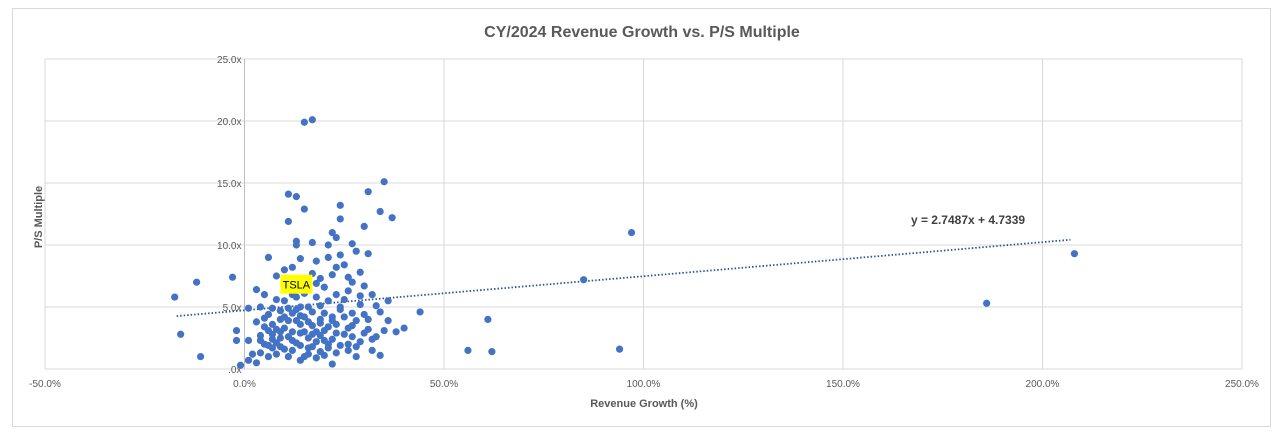  What do you see at coordinates (229, 246) in the screenshot?
I see `y-tick-label: 10.0x` at bounding box center [229, 246].